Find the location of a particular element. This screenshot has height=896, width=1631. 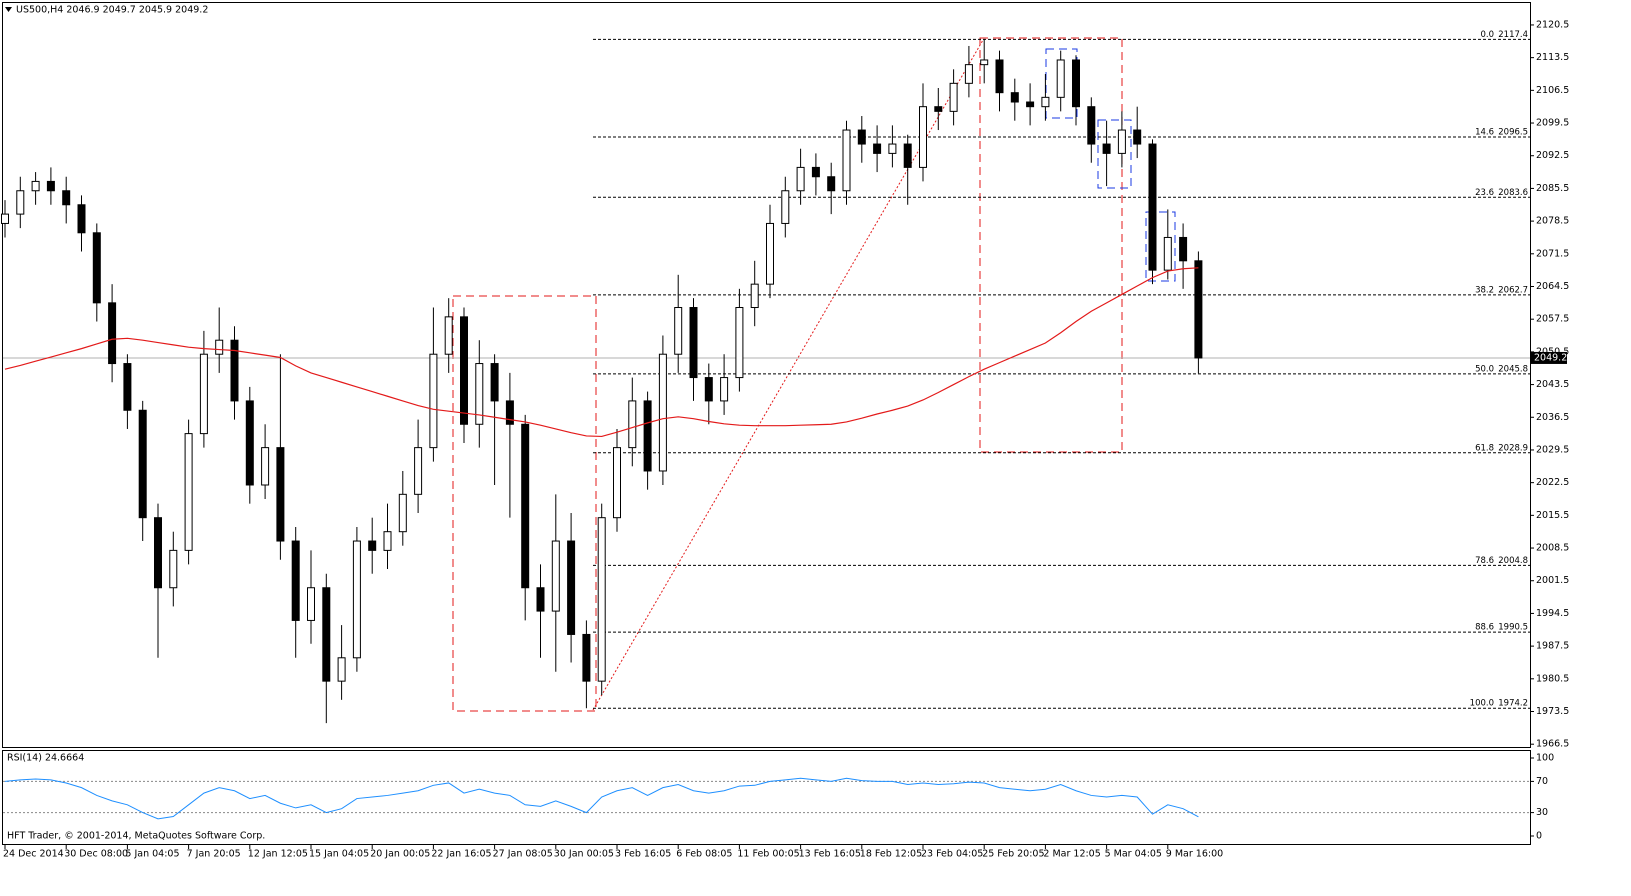

y-tick-label: 2008.5 is located at coordinates (1552, 548).